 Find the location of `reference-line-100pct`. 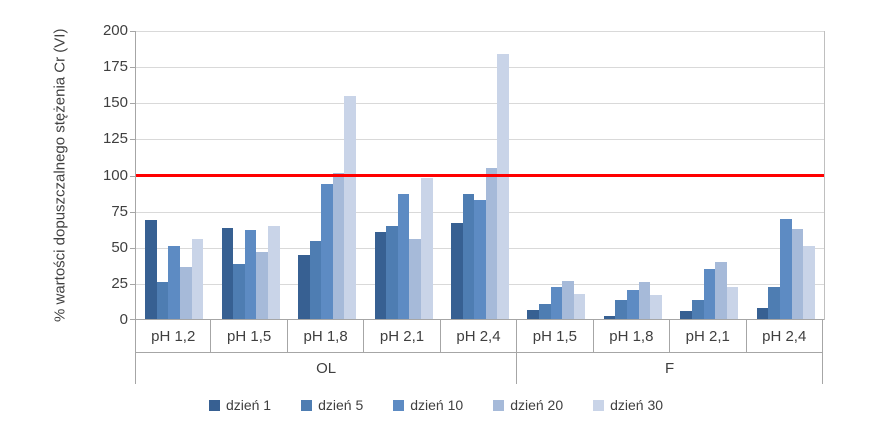

reference-line-100pct is located at coordinates (480, 175).